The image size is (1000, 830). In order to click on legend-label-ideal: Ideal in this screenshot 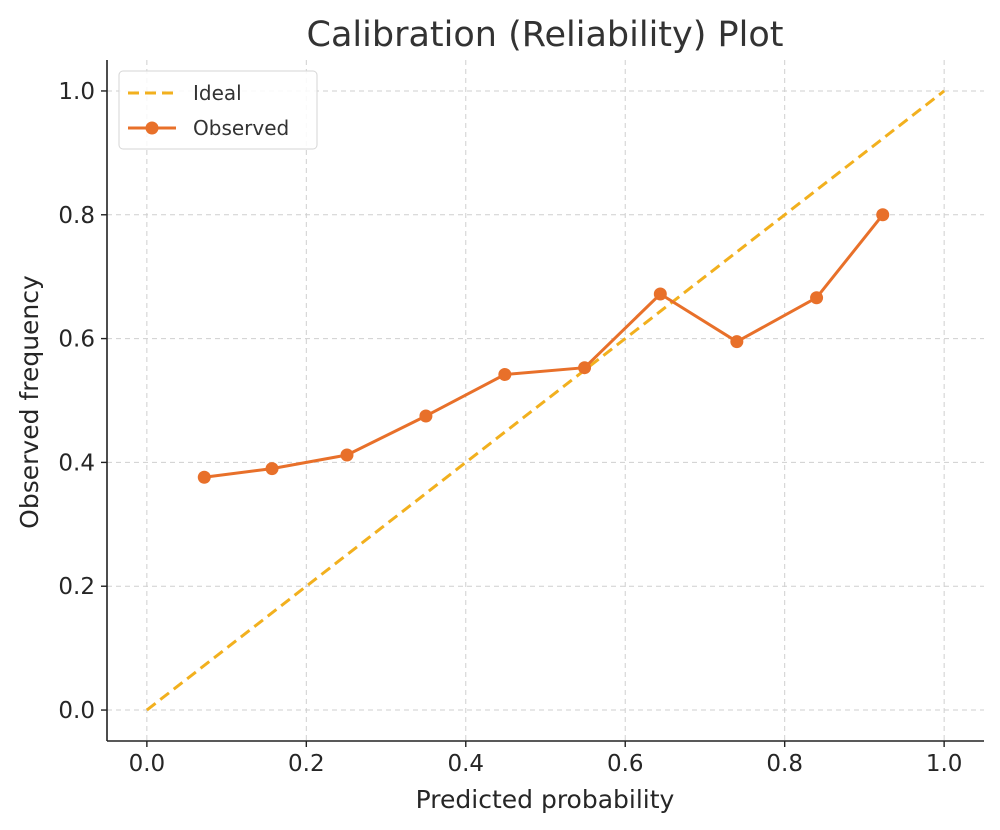, I will do `click(217, 93)`.